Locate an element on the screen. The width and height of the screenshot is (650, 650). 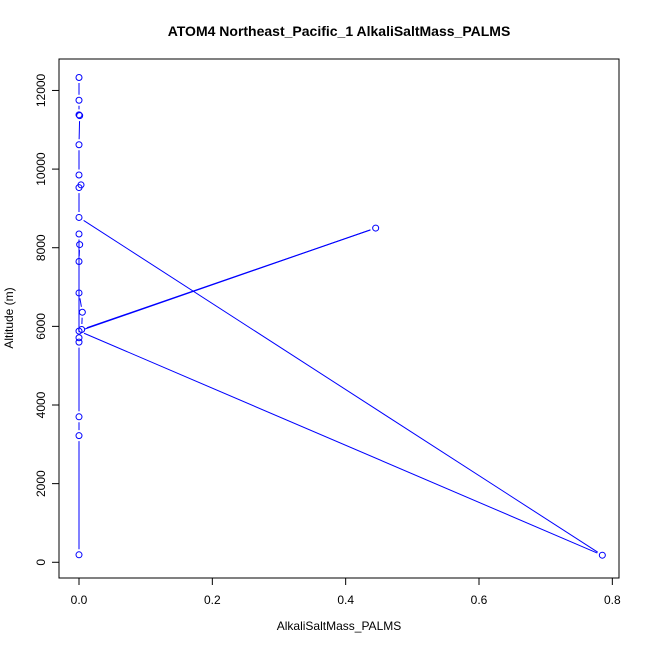
x-tick-label: 0.0 is located at coordinates (79, 600).